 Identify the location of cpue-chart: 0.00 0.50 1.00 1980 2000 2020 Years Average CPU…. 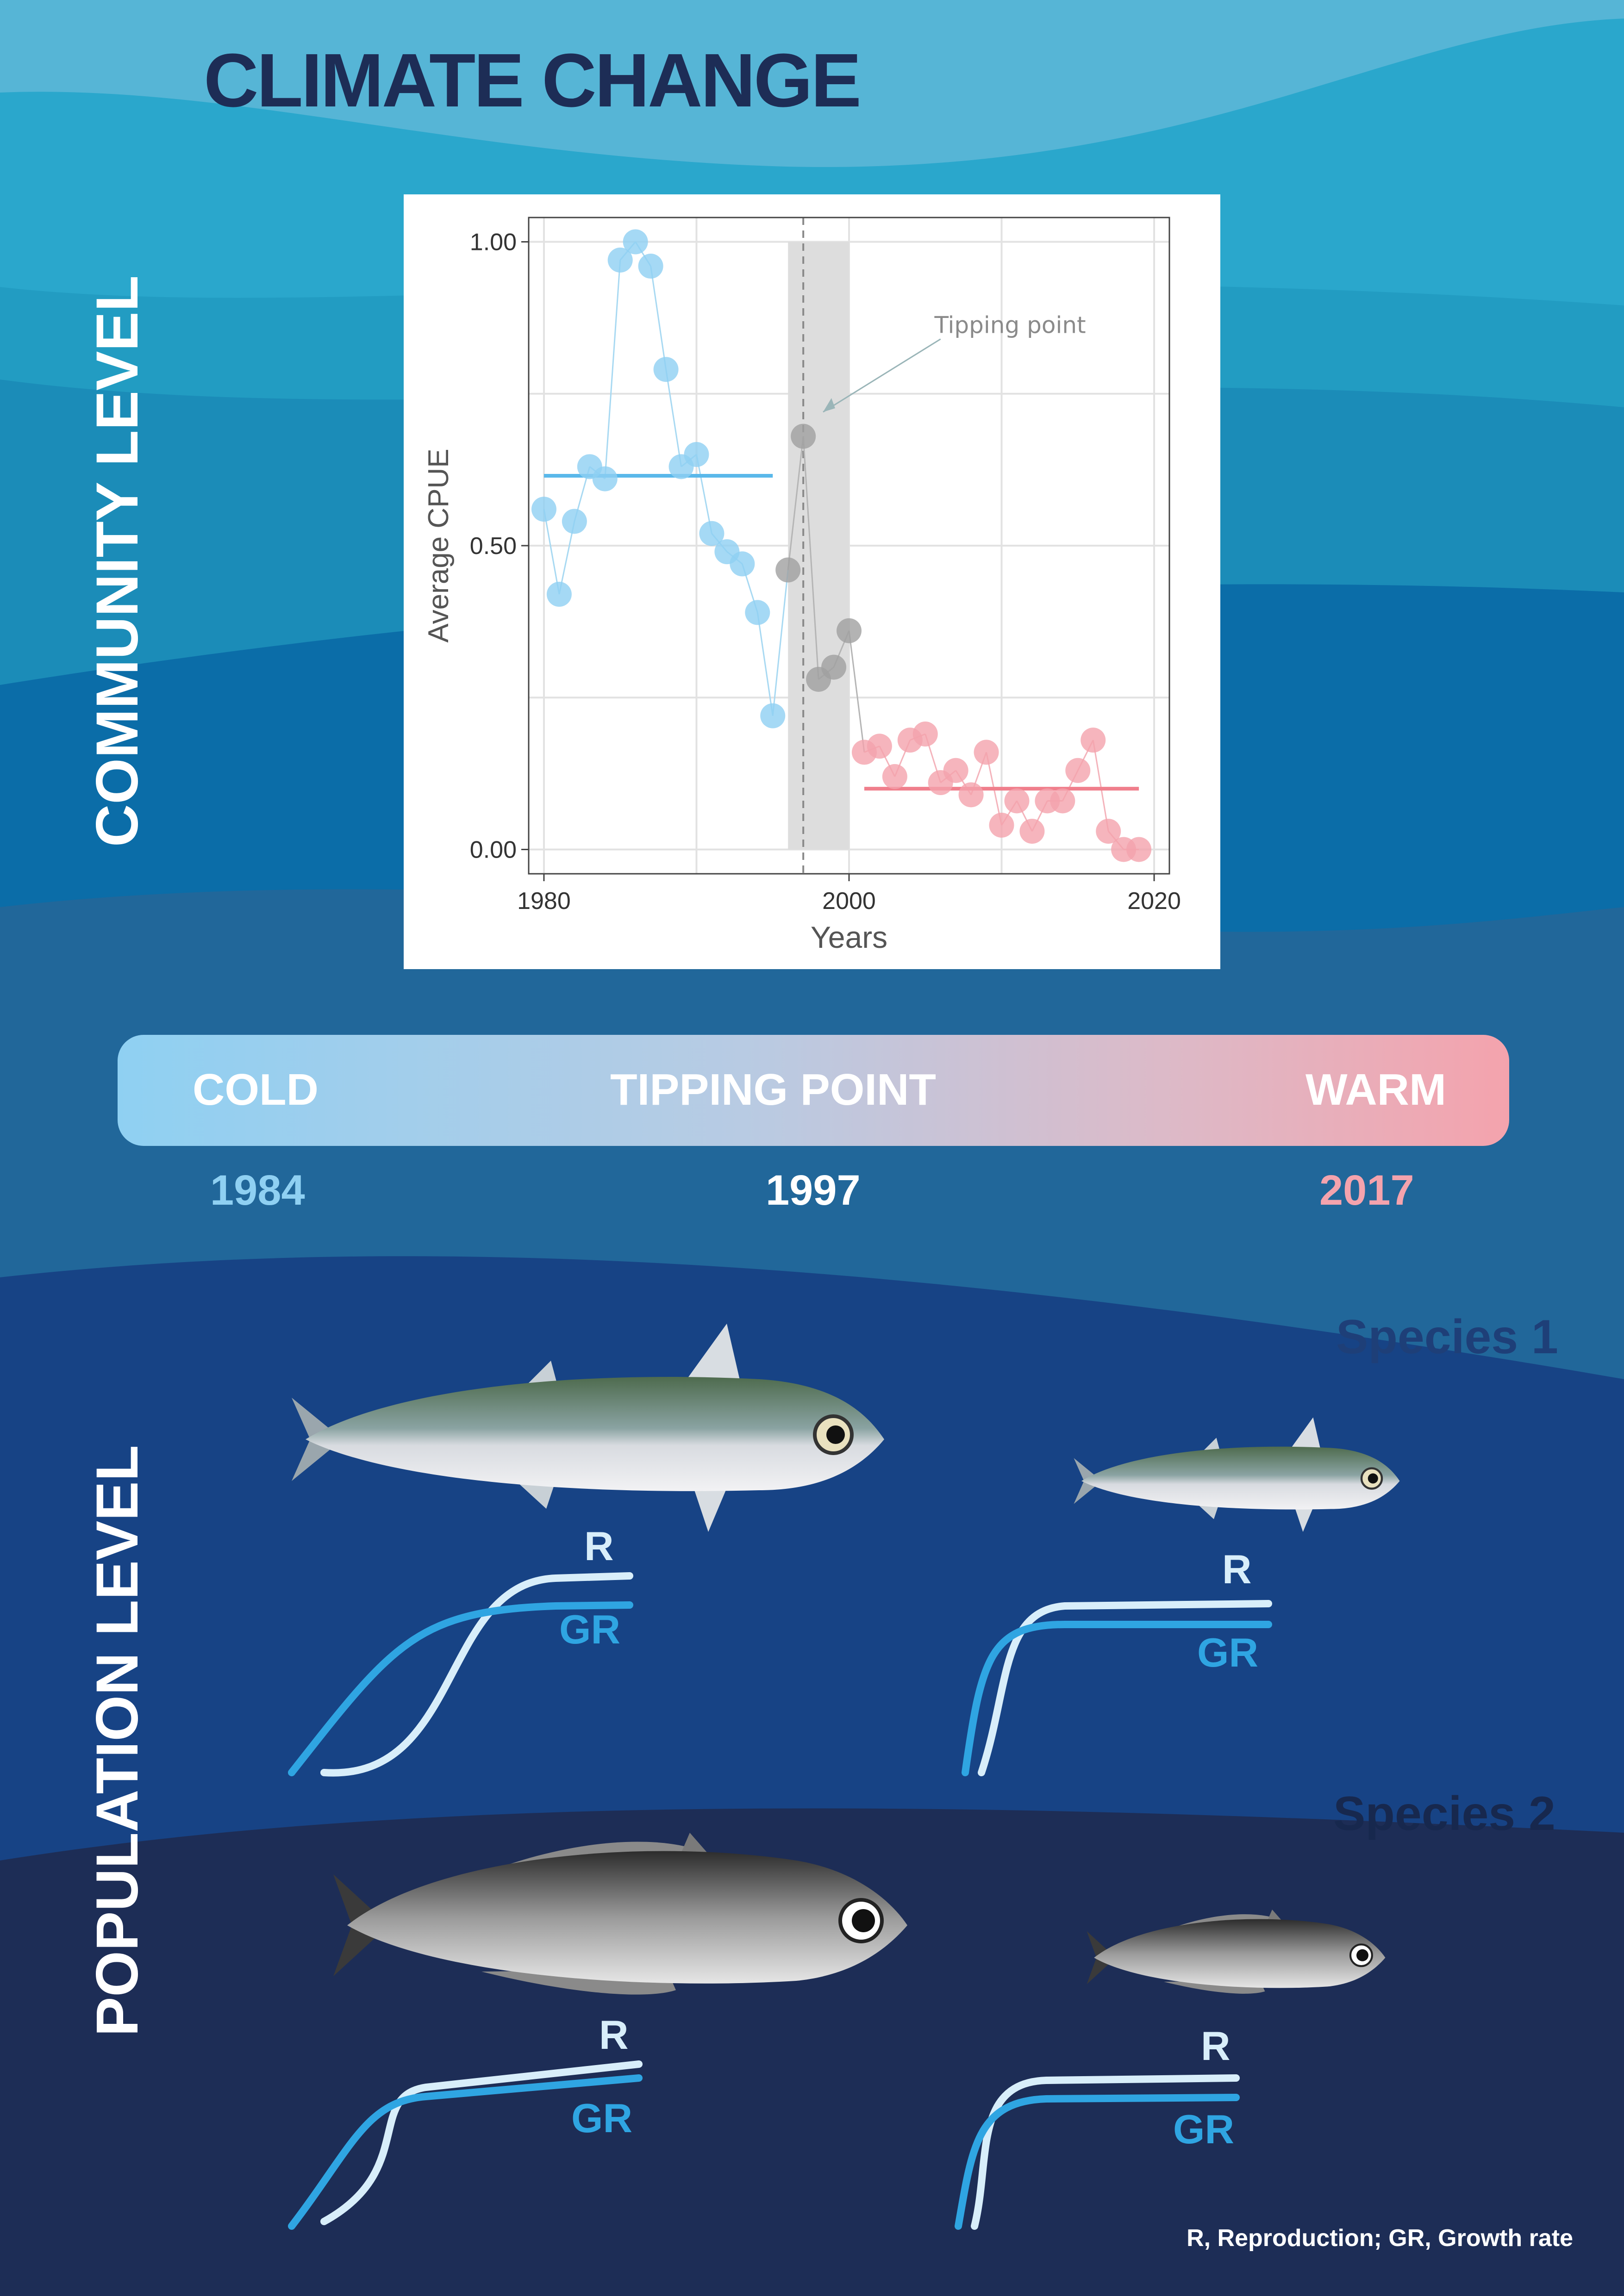
(802, 585).